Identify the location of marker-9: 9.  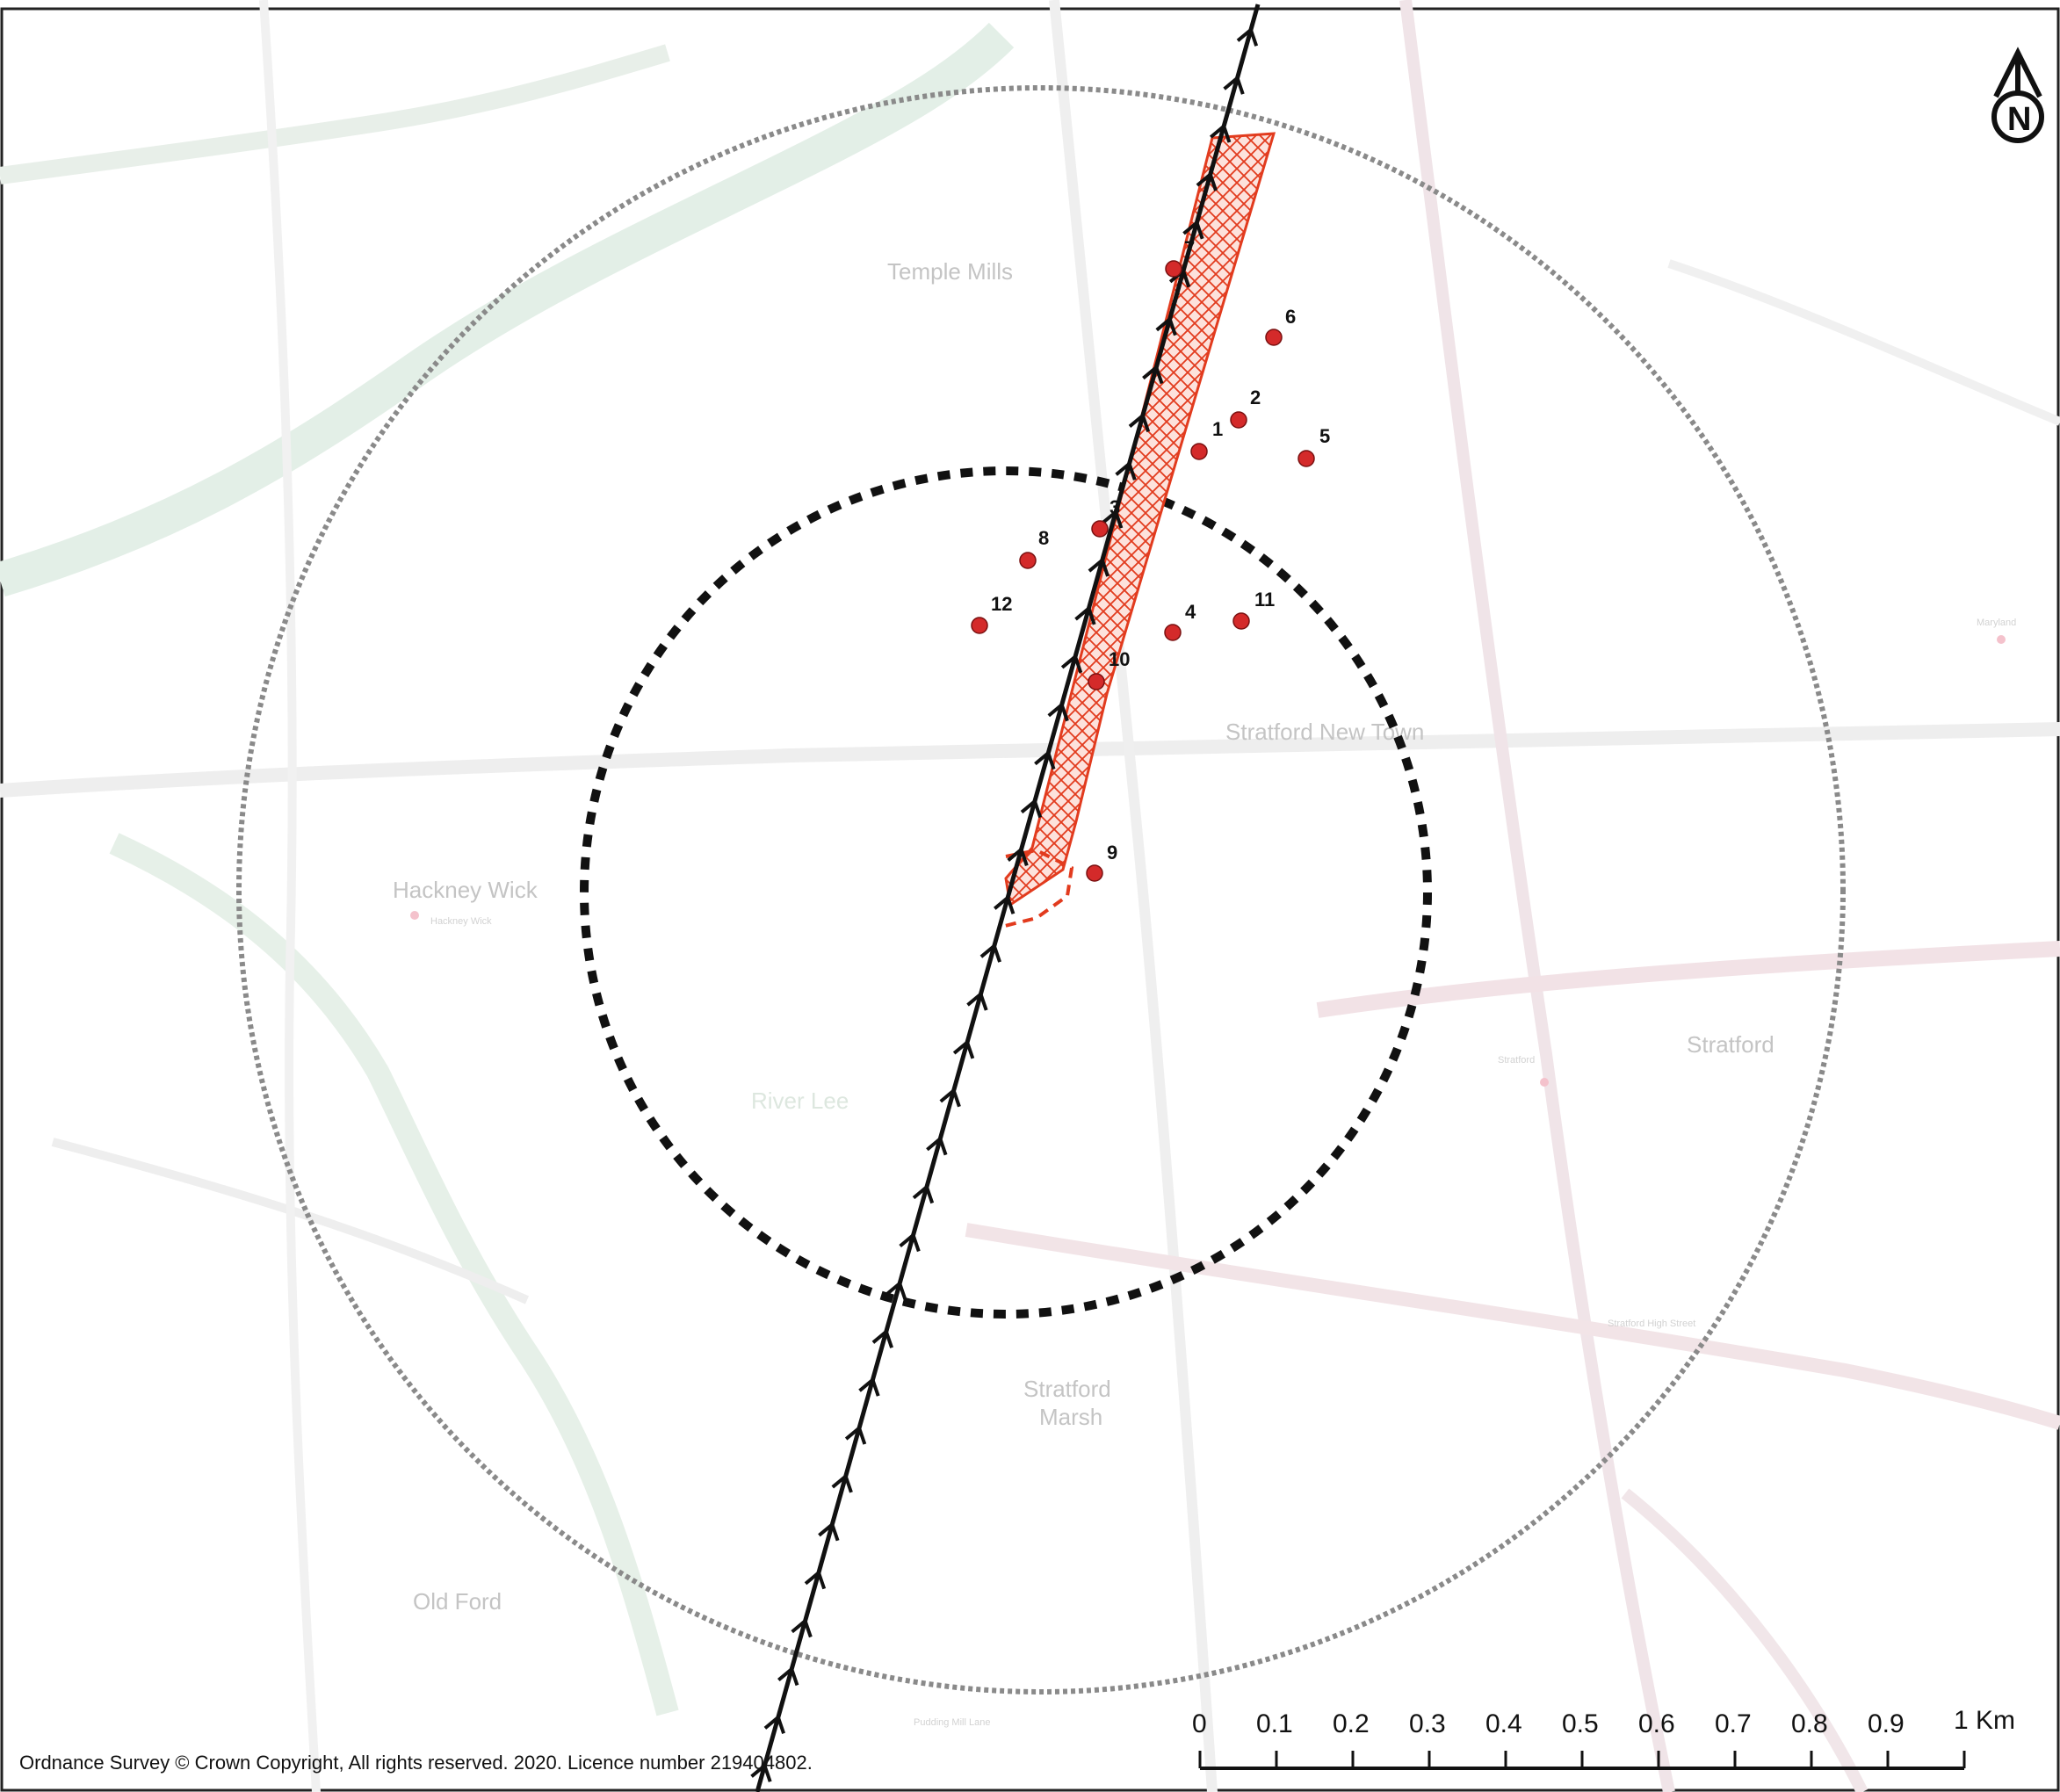
(1101, 862).